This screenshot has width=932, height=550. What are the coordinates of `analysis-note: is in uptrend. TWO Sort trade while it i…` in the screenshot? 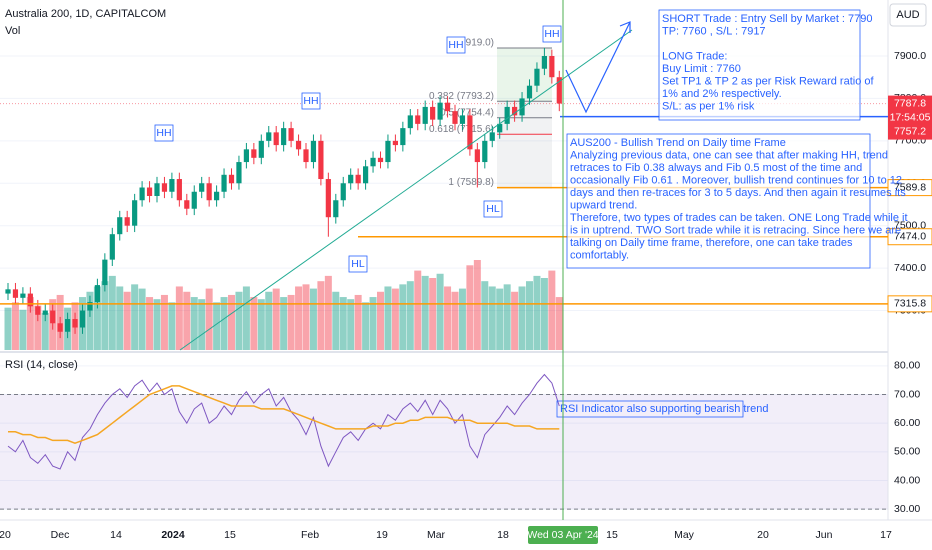 It's located at (735, 230).